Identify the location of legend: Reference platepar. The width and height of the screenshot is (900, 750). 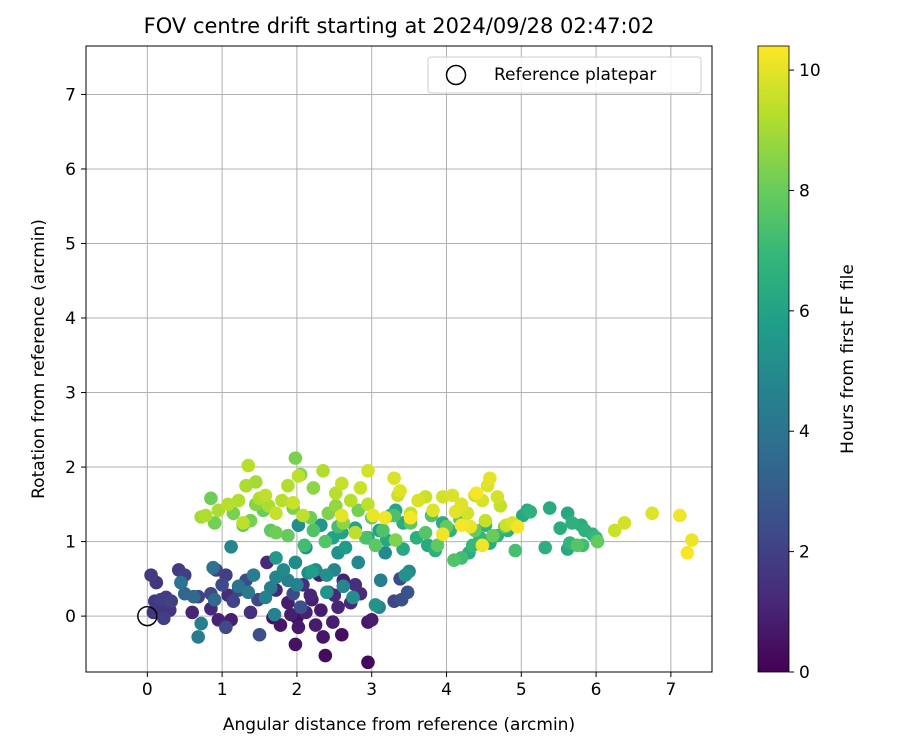
(564, 75).